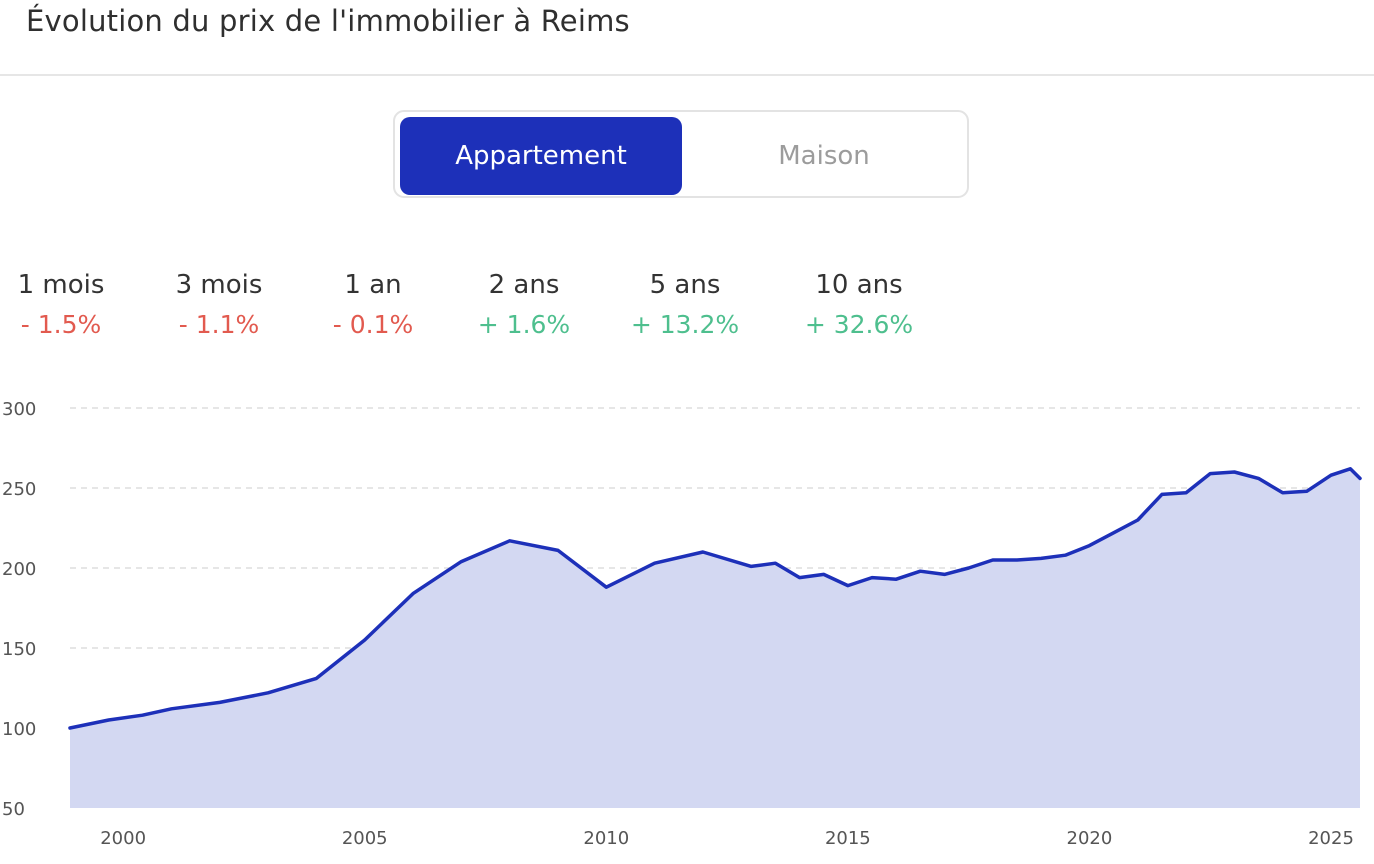 The height and width of the screenshot is (864, 1374). I want to click on stat-value: - 1.1%, so click(219, 324).